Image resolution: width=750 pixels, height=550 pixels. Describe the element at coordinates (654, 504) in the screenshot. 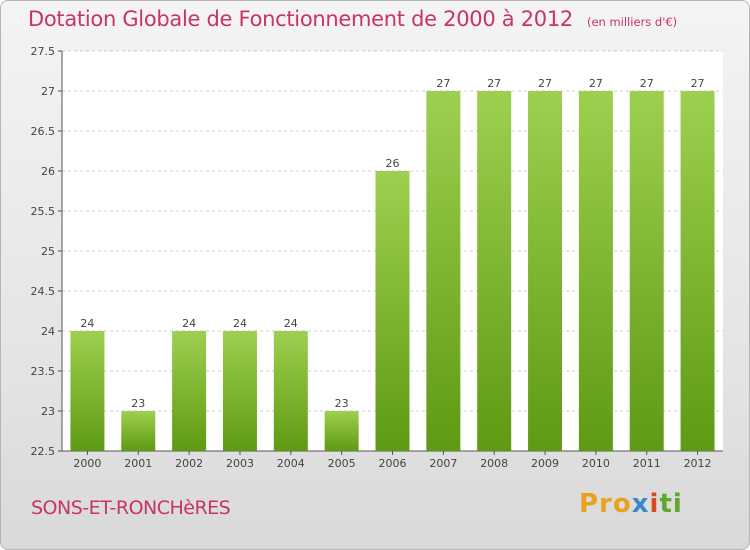

I see `logo-part: i` at that location.